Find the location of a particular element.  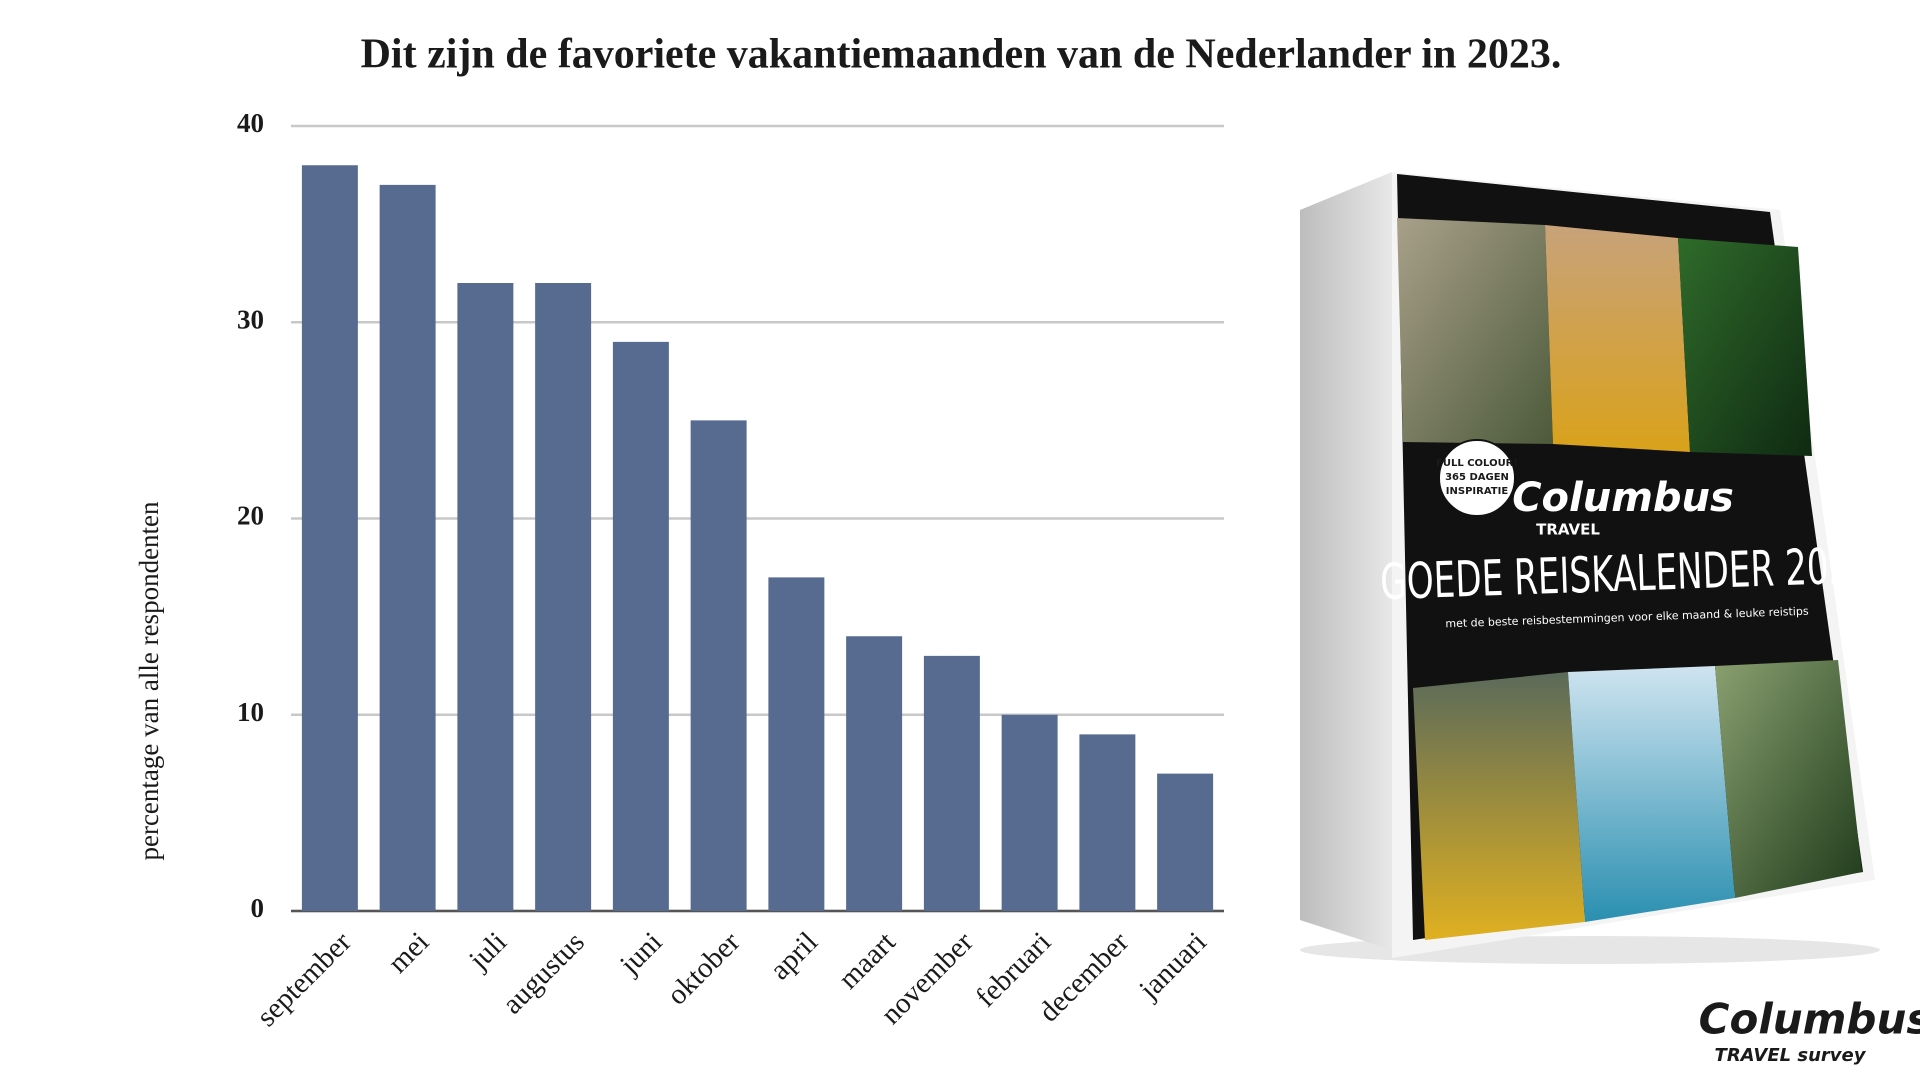

x-tick-label: augustus is located at coordinates (543, 973).